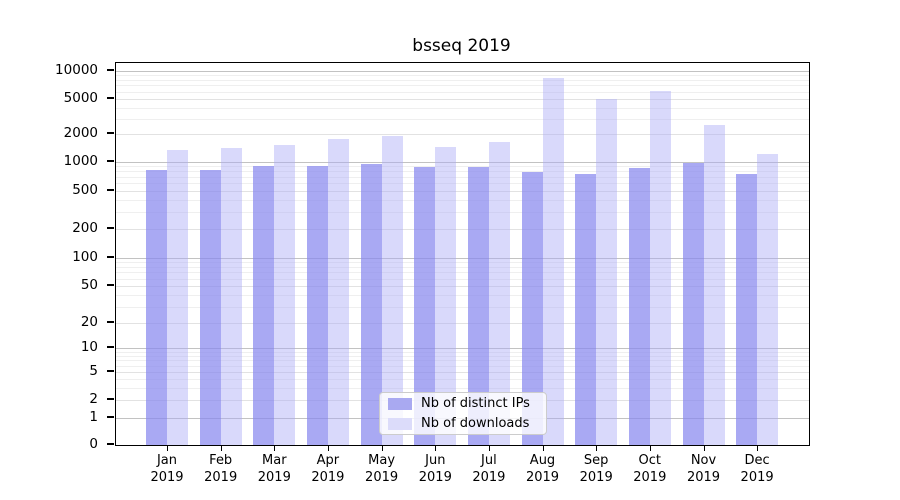  I want to click on bar-distinct-ips-feb, so click(210, 307).